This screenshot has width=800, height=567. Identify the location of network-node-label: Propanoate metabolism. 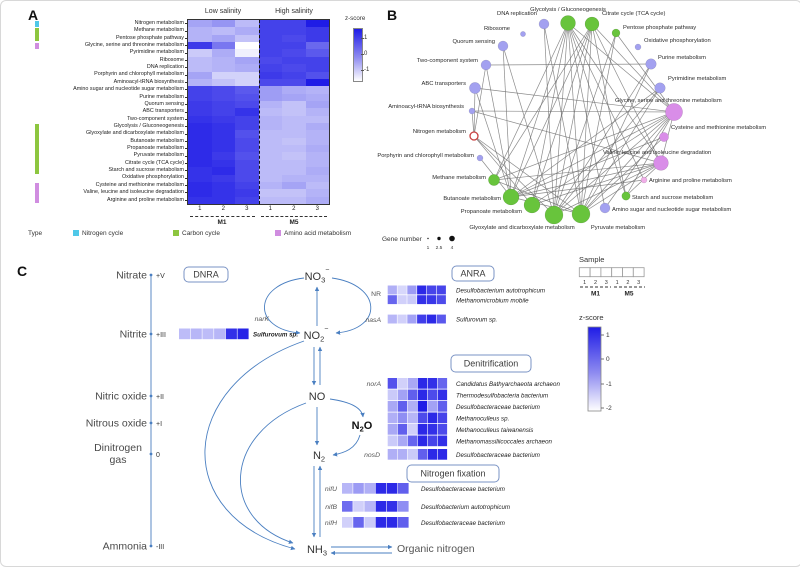
(491, 212).